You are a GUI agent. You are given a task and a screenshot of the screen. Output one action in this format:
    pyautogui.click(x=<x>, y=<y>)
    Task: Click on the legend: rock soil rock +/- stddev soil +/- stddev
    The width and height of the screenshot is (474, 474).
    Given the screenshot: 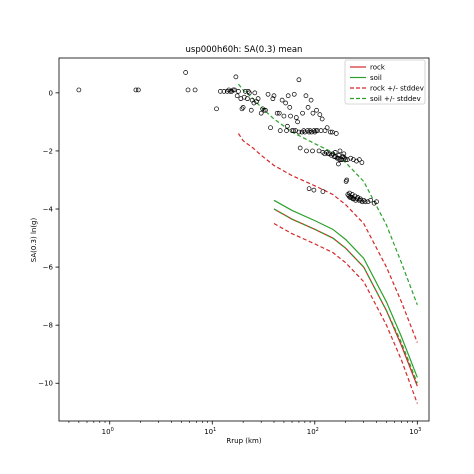 What is the action you would take?
    pyautogui.click(x=385, y=82)
    